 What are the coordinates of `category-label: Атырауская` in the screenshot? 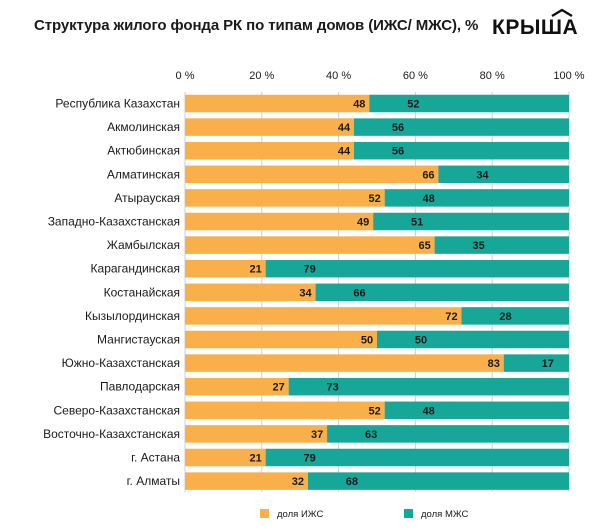 It's located at (147, 198).